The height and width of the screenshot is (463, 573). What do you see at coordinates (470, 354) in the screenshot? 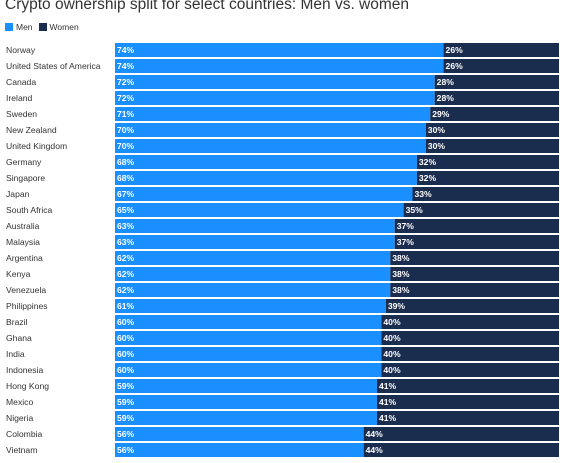
I see `bar-women-india` at bounding box center [470, 354].